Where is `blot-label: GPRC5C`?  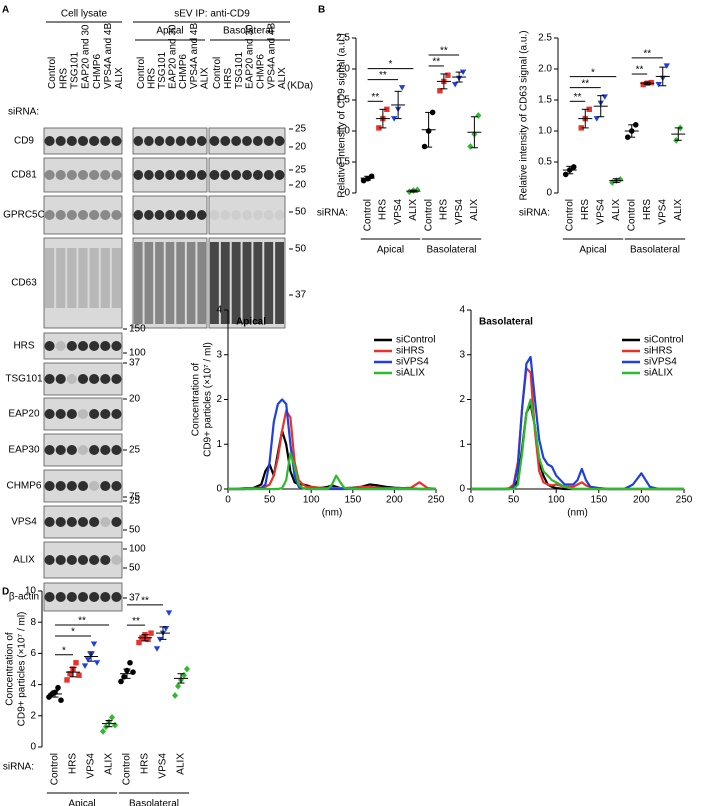
blot-label: GPRC5C is located at coordinates (24, 215).